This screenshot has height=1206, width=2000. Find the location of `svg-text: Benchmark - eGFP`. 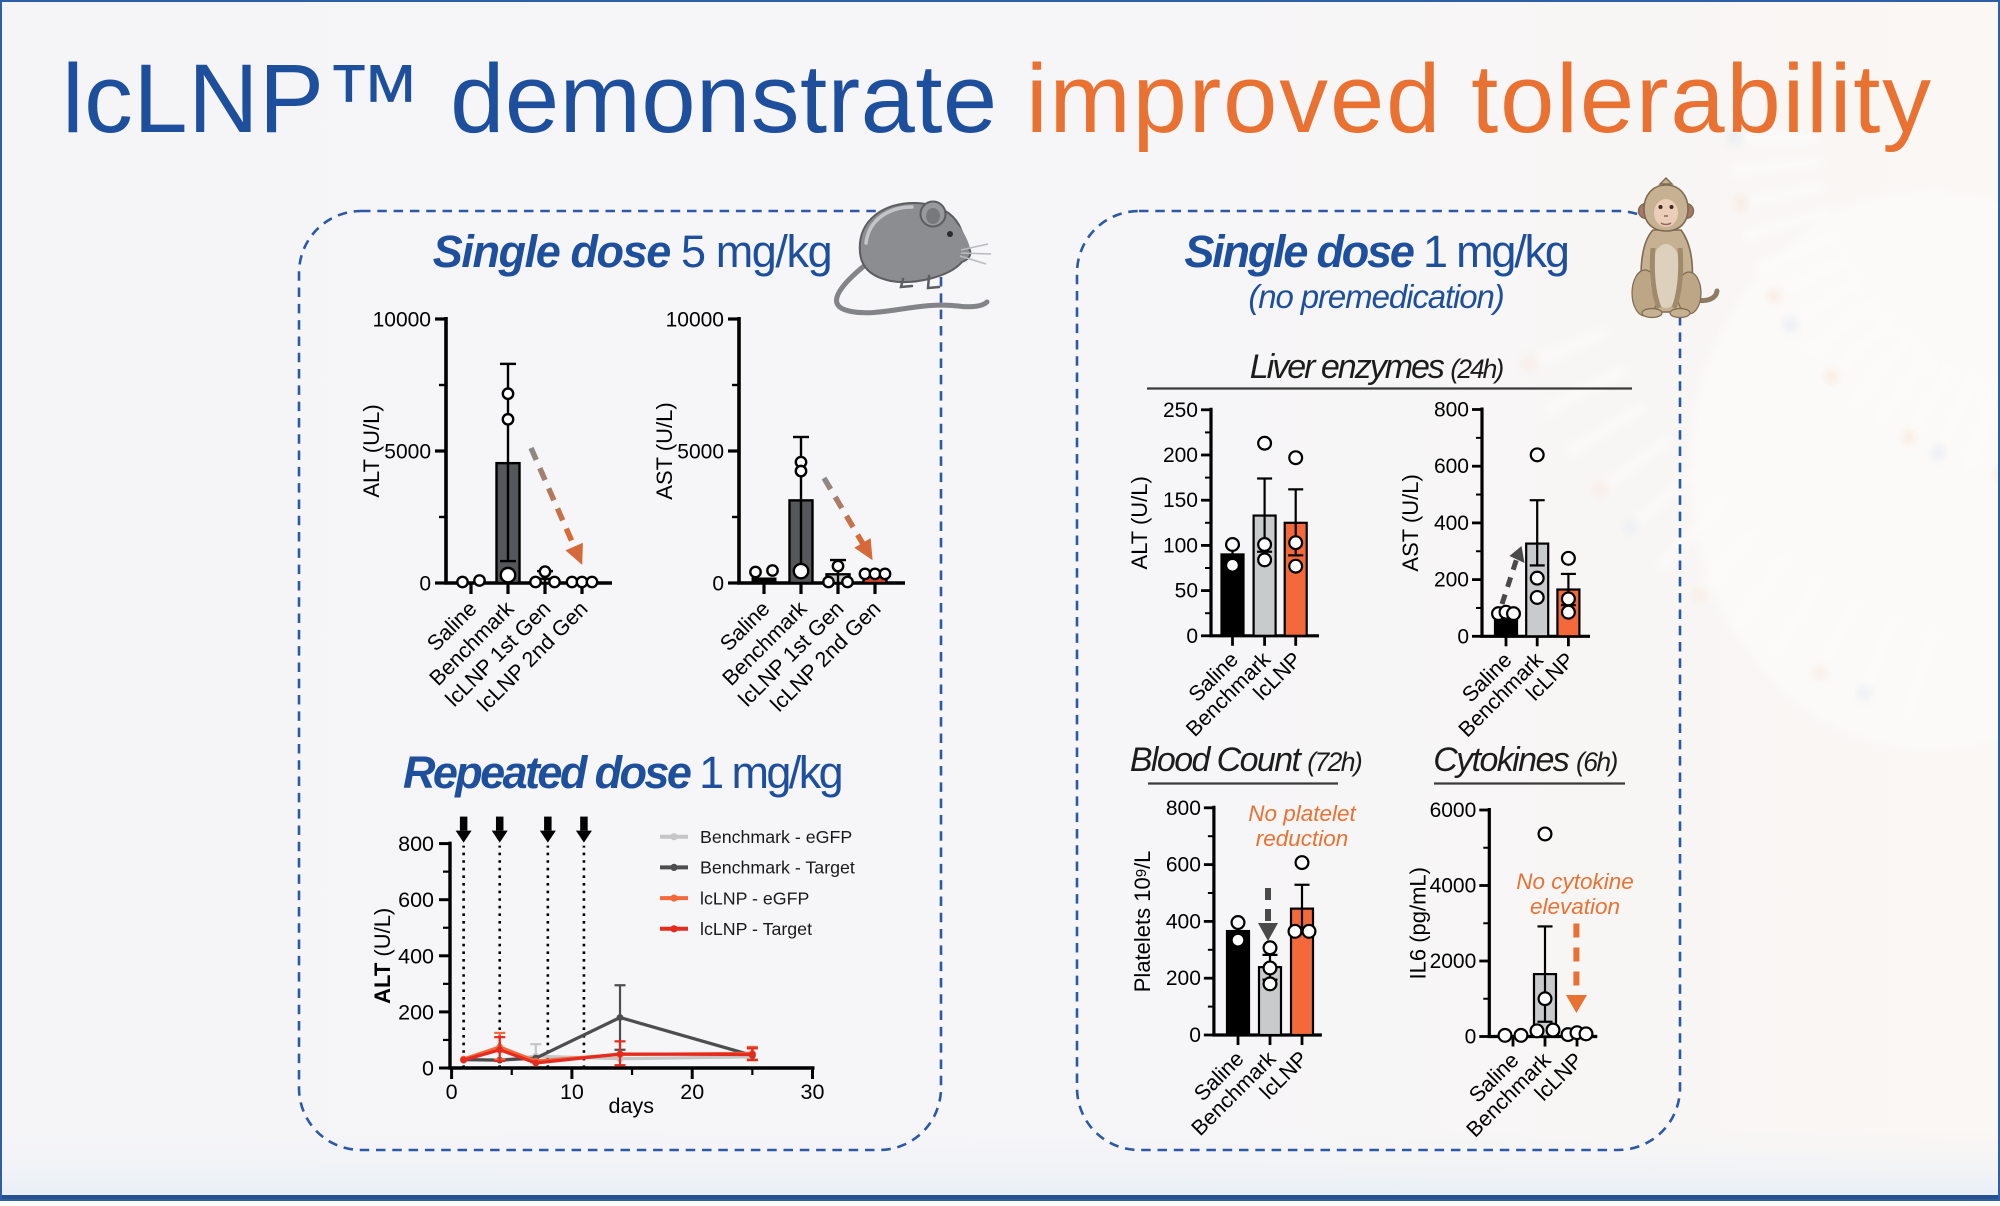

svg-text: Benchmark - eGFP is located at coordinates (776, 837).